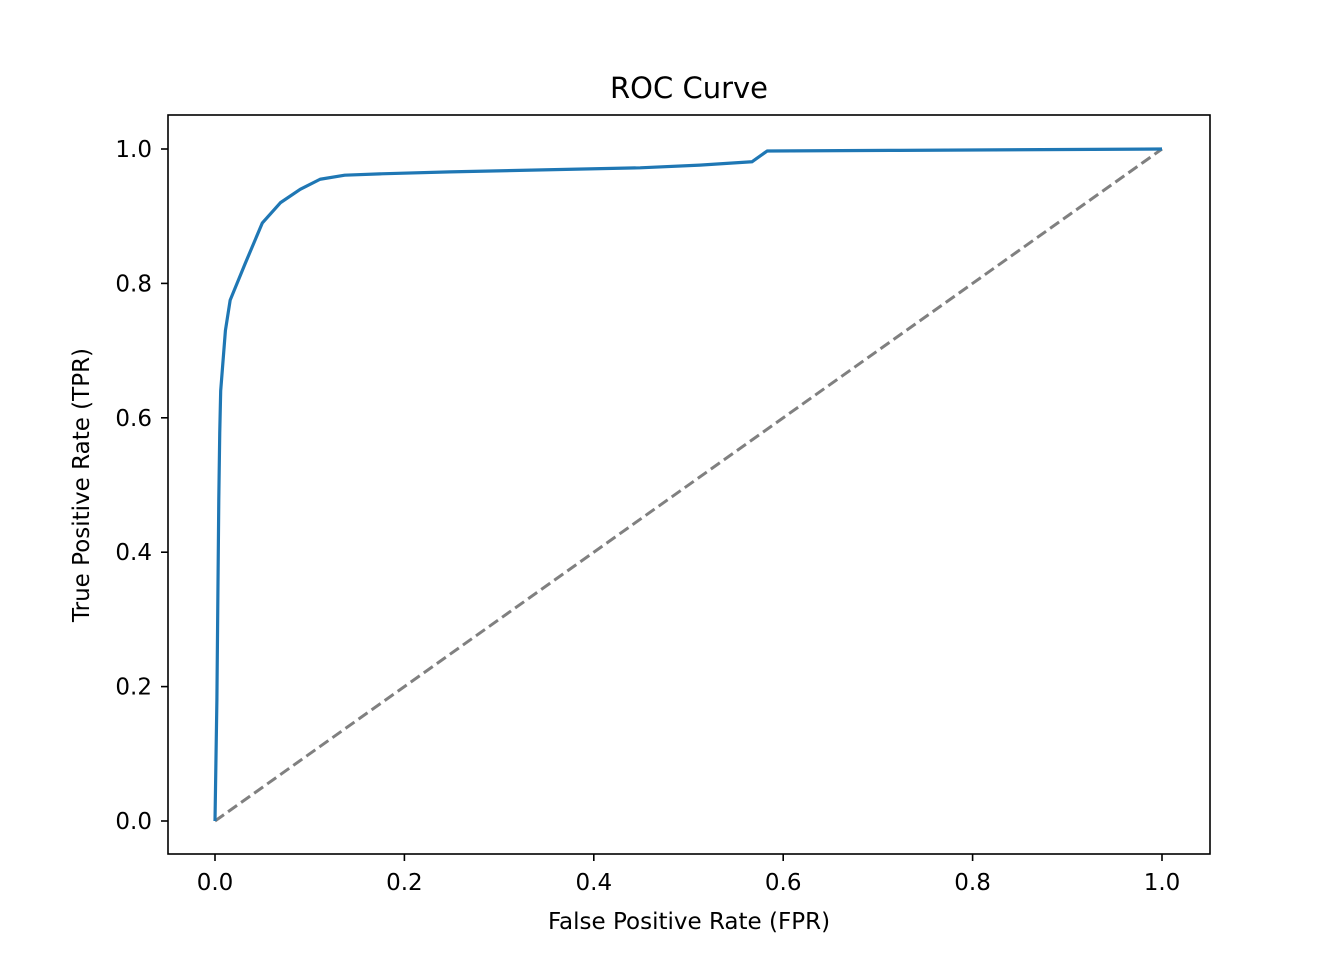  Describe the element at coordinates (133, 284) in the screenshot. I see `y-tick-label: 0.8` at that location.